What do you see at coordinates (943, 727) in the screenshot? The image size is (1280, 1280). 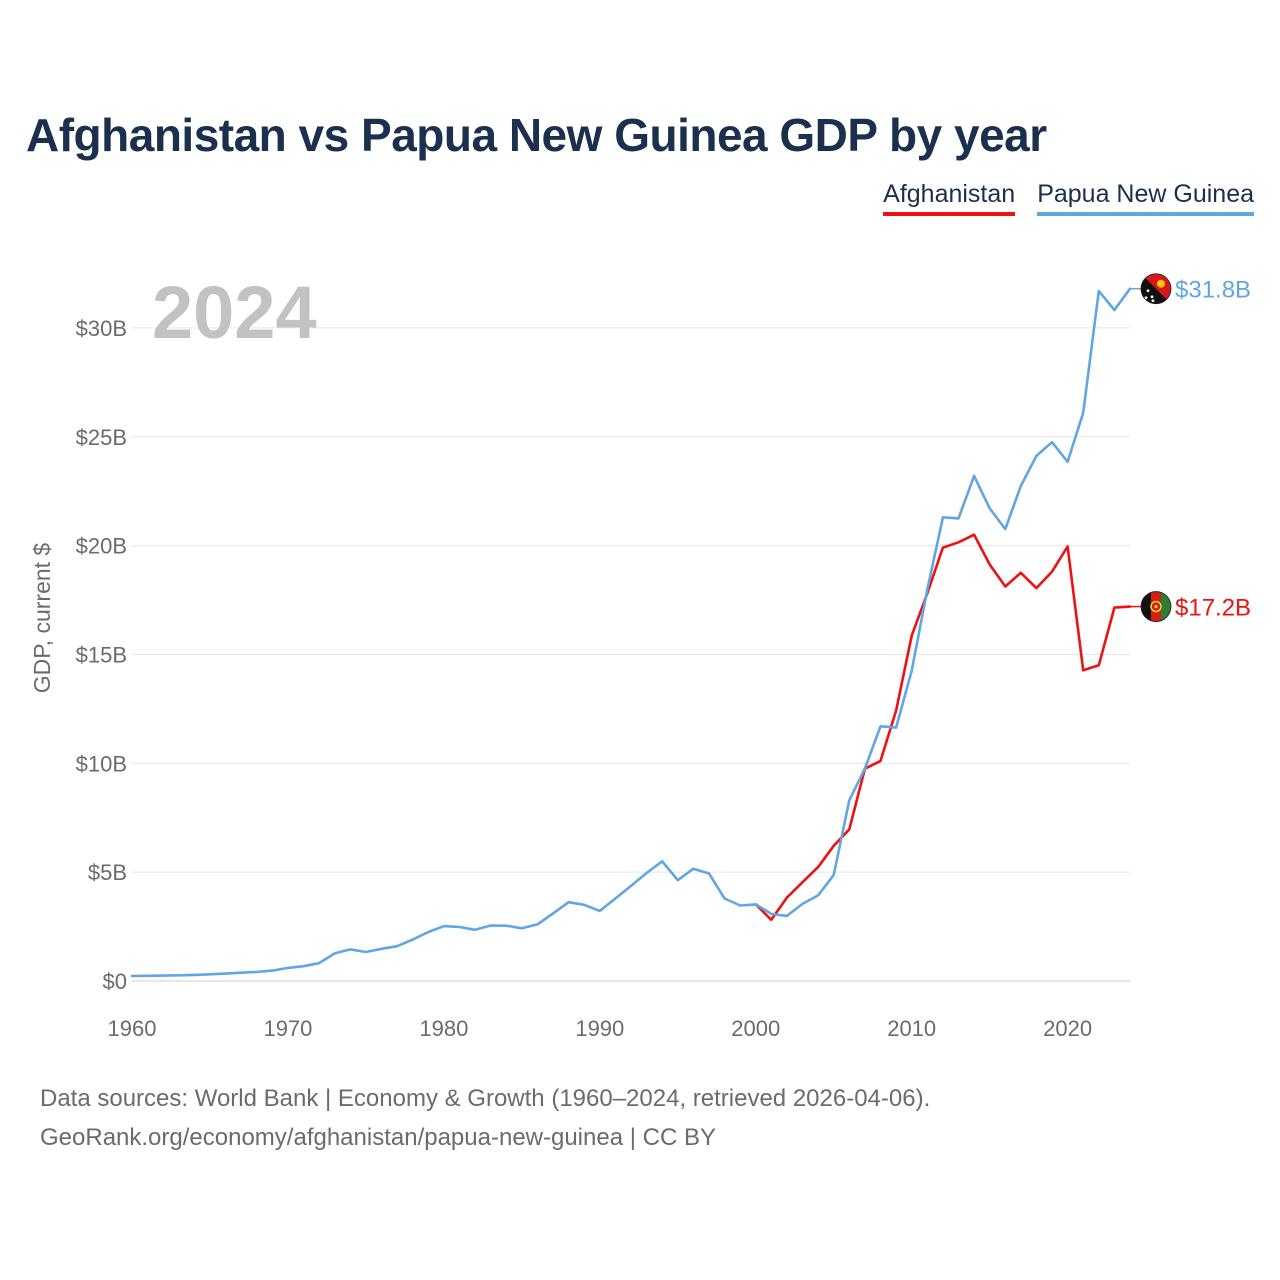 I see `series-line-afghanistan` at bounding box center [943, 727].